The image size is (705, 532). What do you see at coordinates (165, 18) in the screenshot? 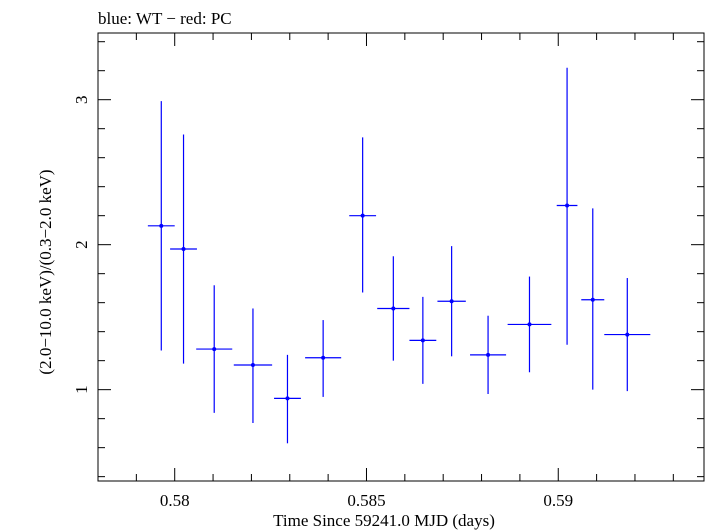
I see `chart-title: blue: WT − red: PC` at bounding box center [165, 18].